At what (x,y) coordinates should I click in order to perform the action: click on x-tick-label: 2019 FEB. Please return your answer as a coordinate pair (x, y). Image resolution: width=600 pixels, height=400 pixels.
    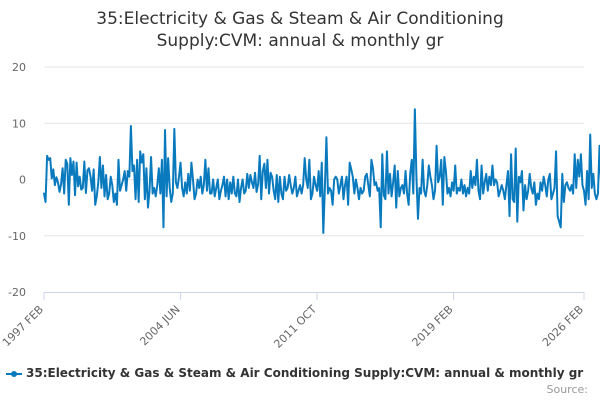
    Looking at the image, I should click on (433, 326).